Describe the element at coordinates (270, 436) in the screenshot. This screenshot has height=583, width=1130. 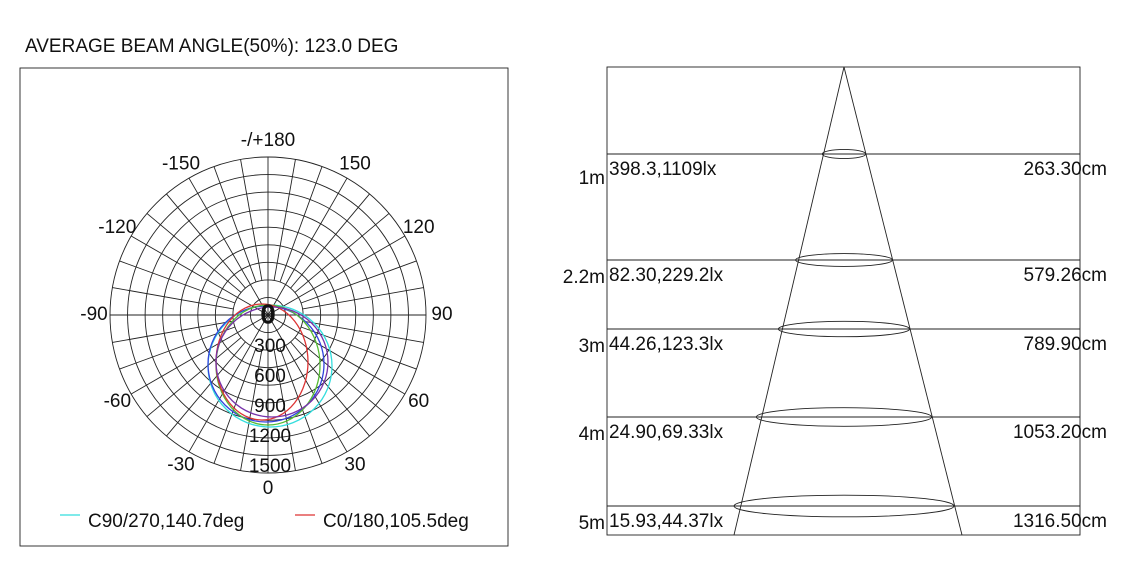
I see `radial-label: 1200` at that location.